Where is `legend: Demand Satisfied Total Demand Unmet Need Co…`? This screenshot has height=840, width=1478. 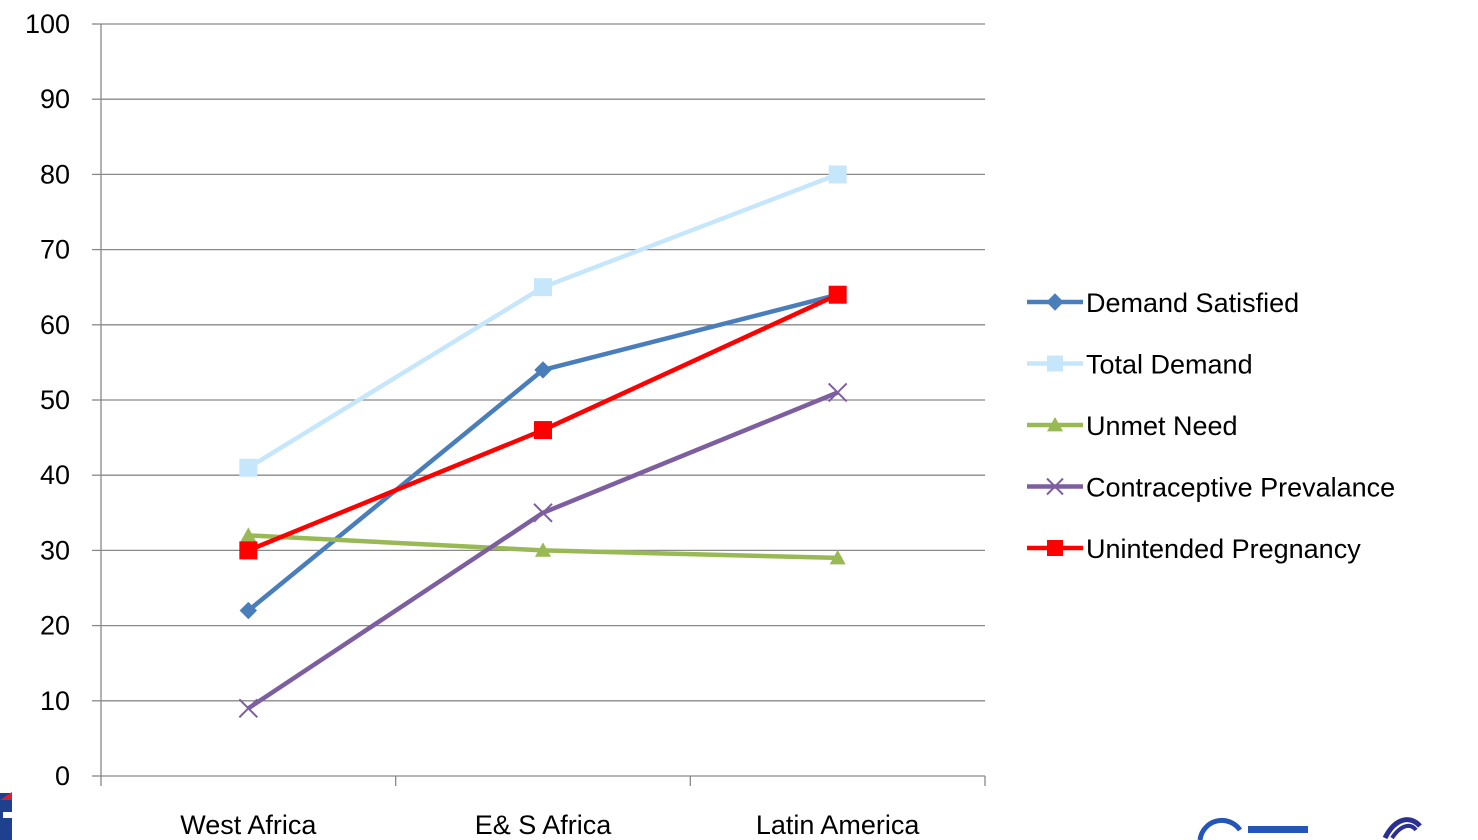 legend: Demand Satisfied Total Demand Unmet Need Co… is located at coordinates (1211, 426).